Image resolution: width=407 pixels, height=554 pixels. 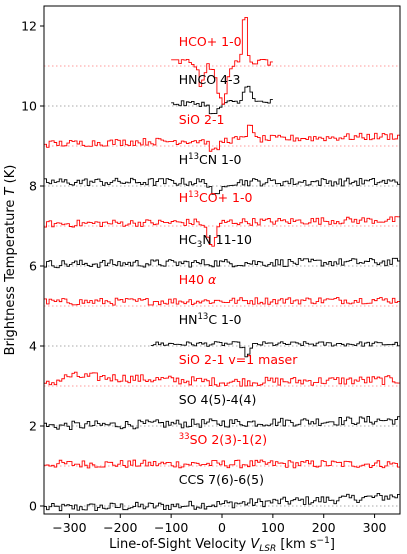 I want to click on x-tick-label-3: 0, so click(x=222, y=527).